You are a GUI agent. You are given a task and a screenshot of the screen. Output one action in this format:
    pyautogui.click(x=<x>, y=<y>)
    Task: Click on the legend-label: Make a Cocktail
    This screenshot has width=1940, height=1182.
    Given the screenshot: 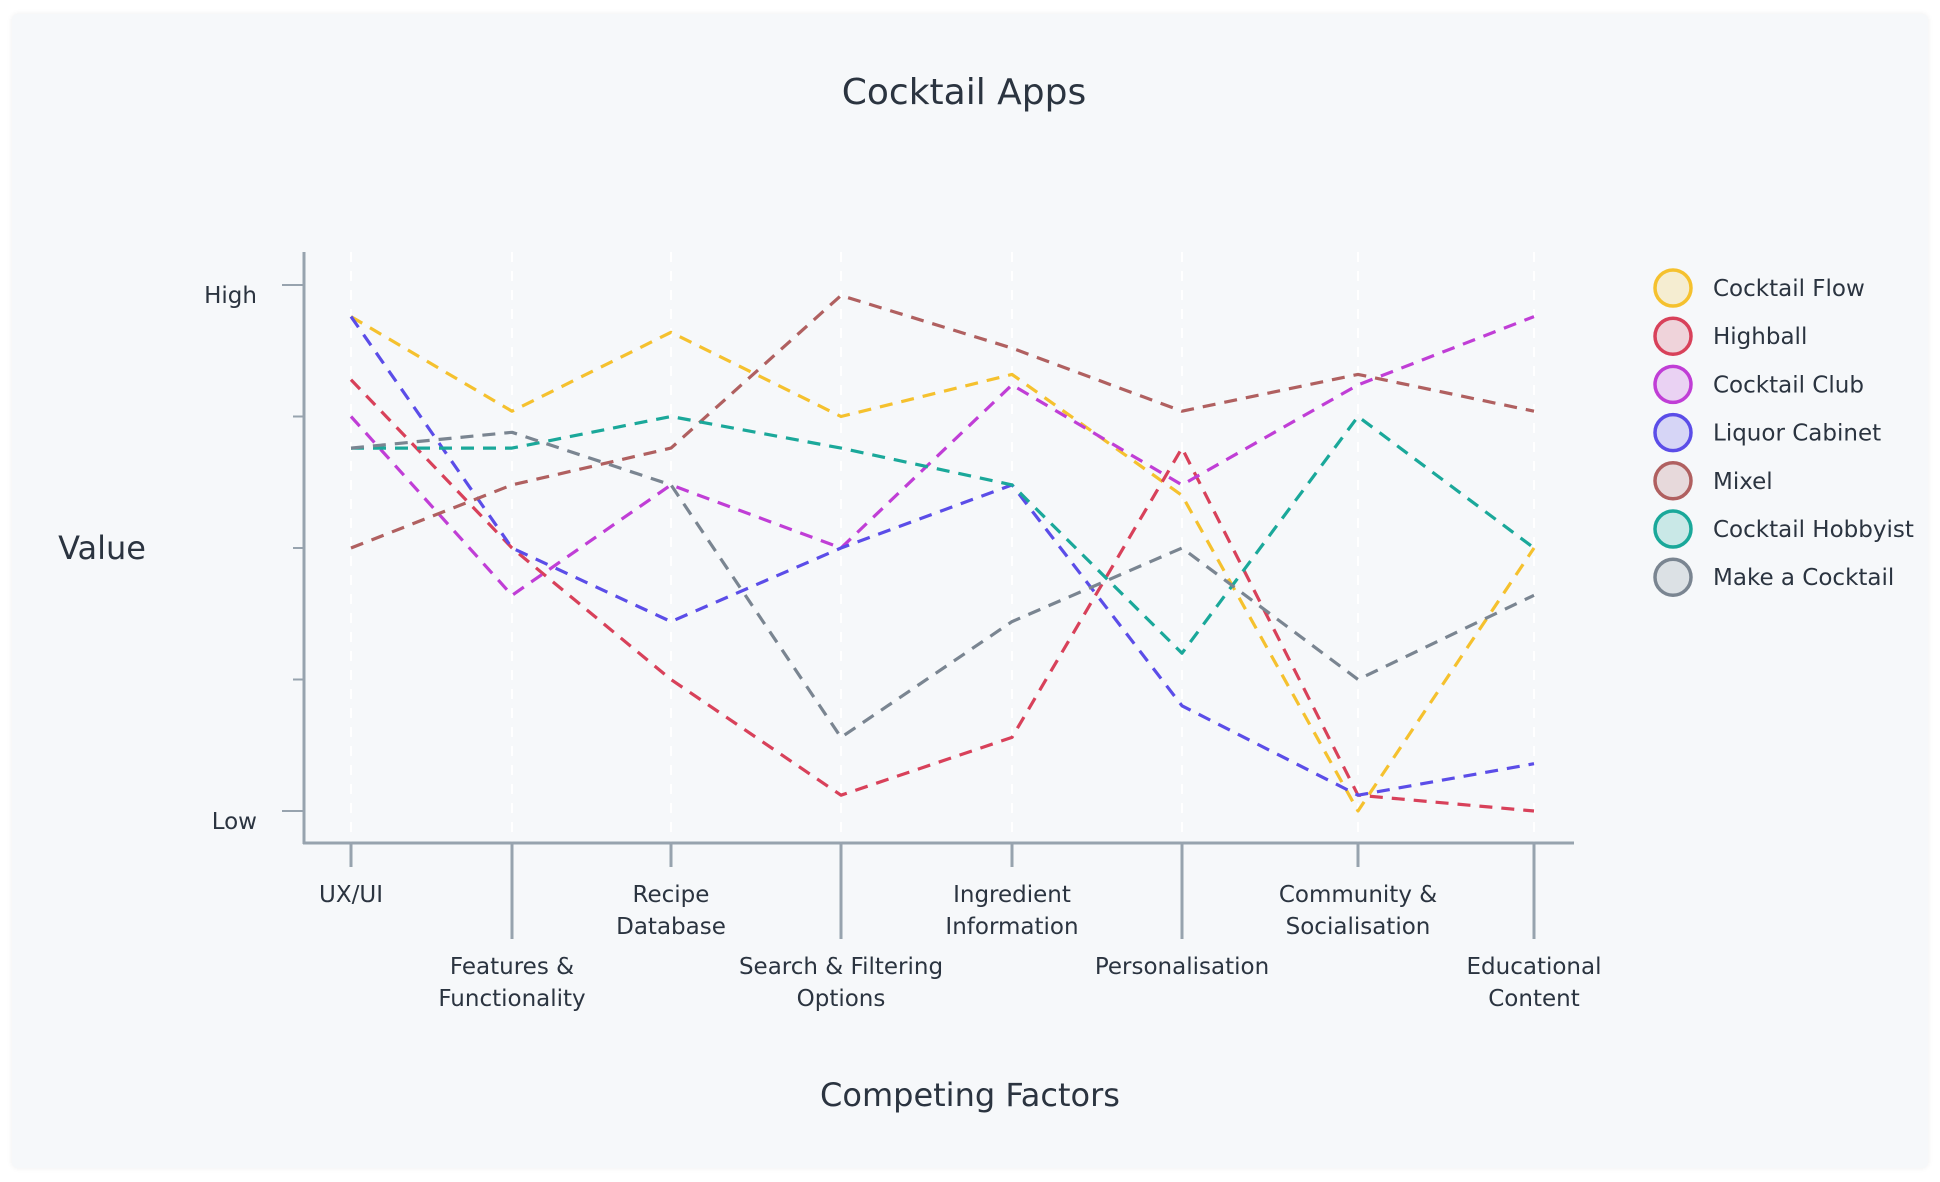 What is the action you would take?
    pyautogui.click(x=1803, y=578)
    